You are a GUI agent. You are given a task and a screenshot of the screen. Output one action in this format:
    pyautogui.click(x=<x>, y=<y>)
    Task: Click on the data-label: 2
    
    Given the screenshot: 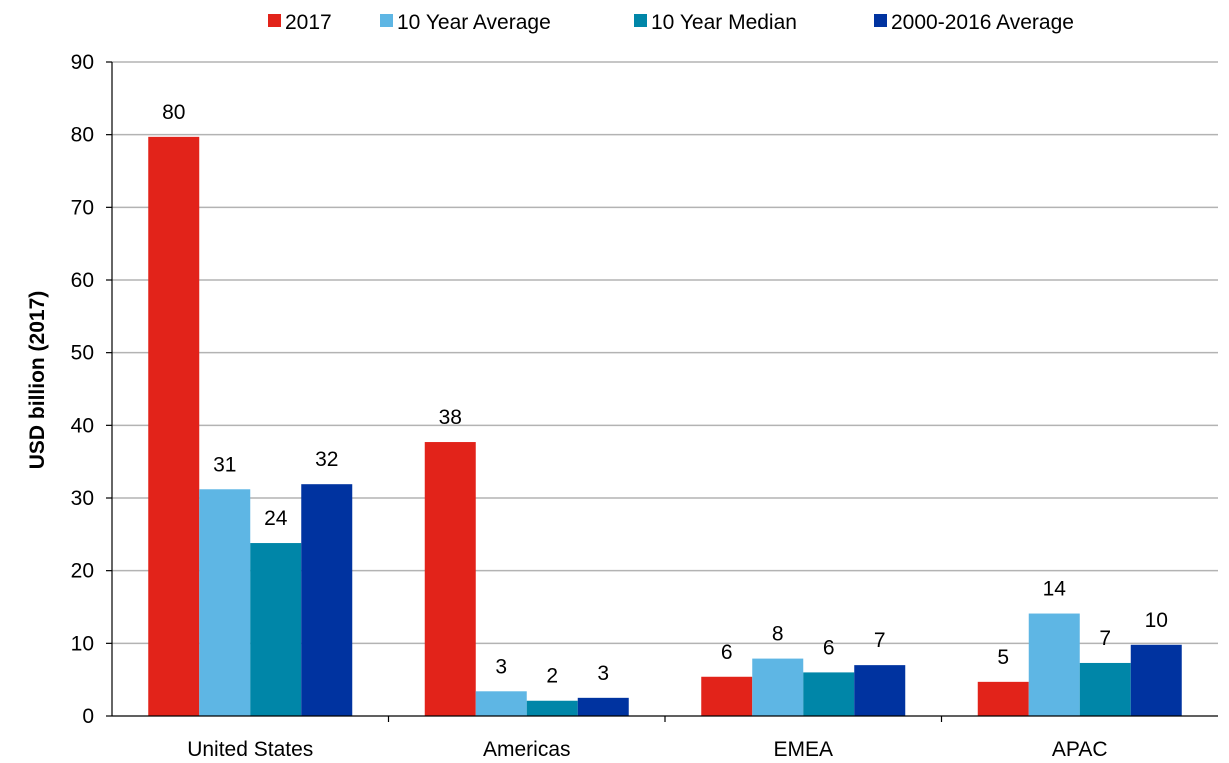 What is the action you would take?
    pyautogui.click(x=552, y=676)
    